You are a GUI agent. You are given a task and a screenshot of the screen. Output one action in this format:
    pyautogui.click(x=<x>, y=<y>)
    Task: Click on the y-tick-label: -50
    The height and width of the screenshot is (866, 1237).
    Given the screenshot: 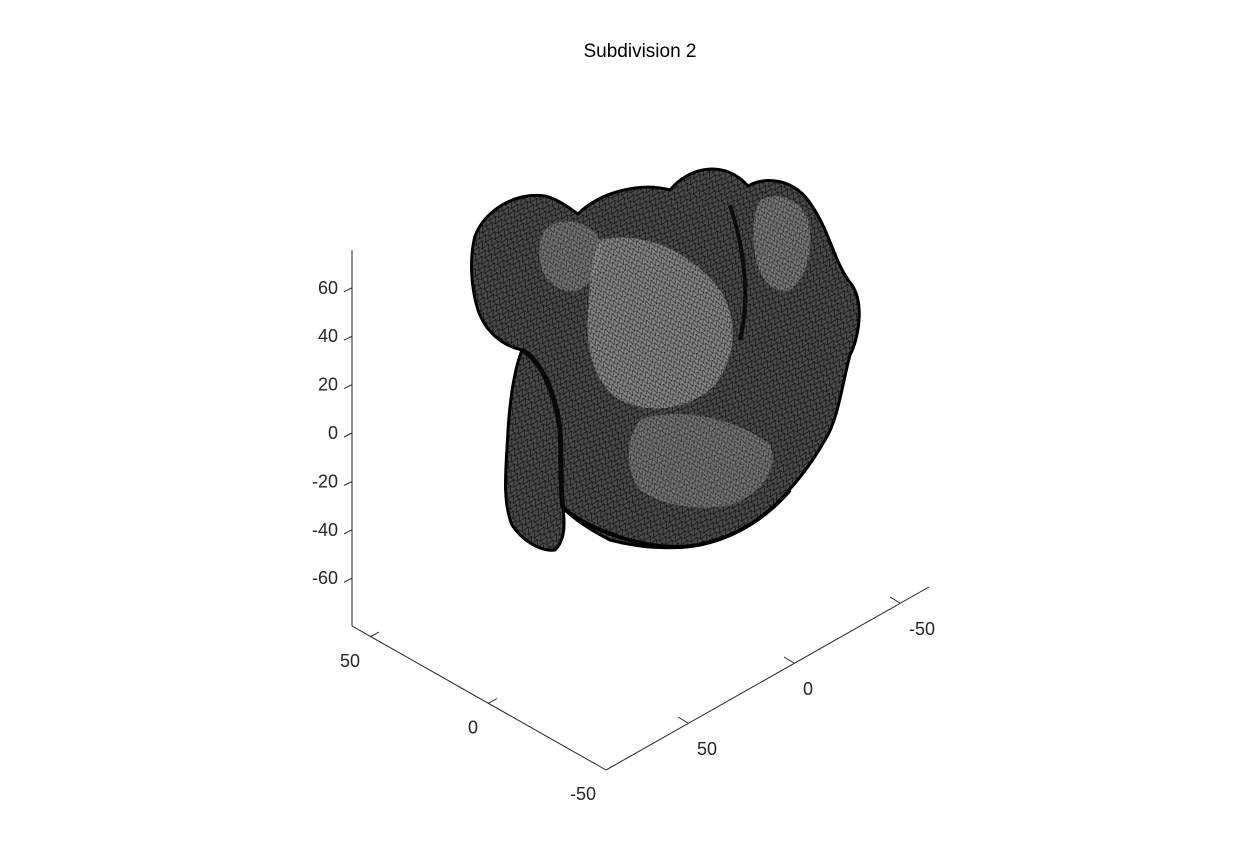 What is the action you would take?
    pyautogui.click(x=583, y=794)
    